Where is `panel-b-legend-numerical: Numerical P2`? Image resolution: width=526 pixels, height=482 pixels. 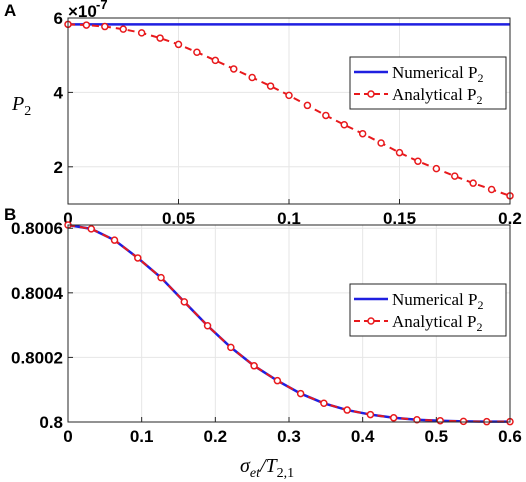 panel-b-legend-numerical: Numerical P2 is located at coordinates (437, 301).